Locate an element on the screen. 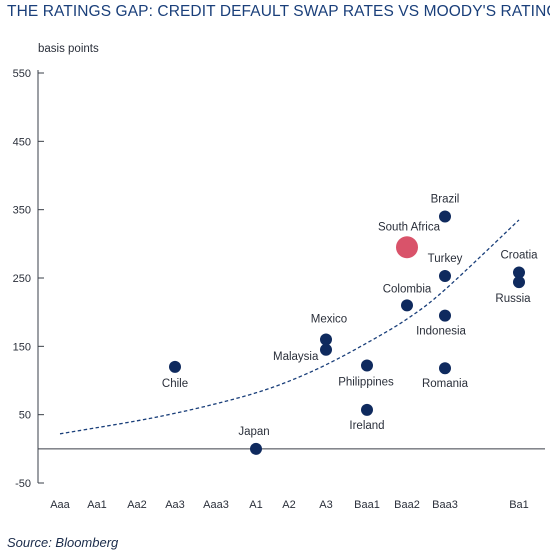  x-tick-label: Baa2 is located at coordinates (407, 505).